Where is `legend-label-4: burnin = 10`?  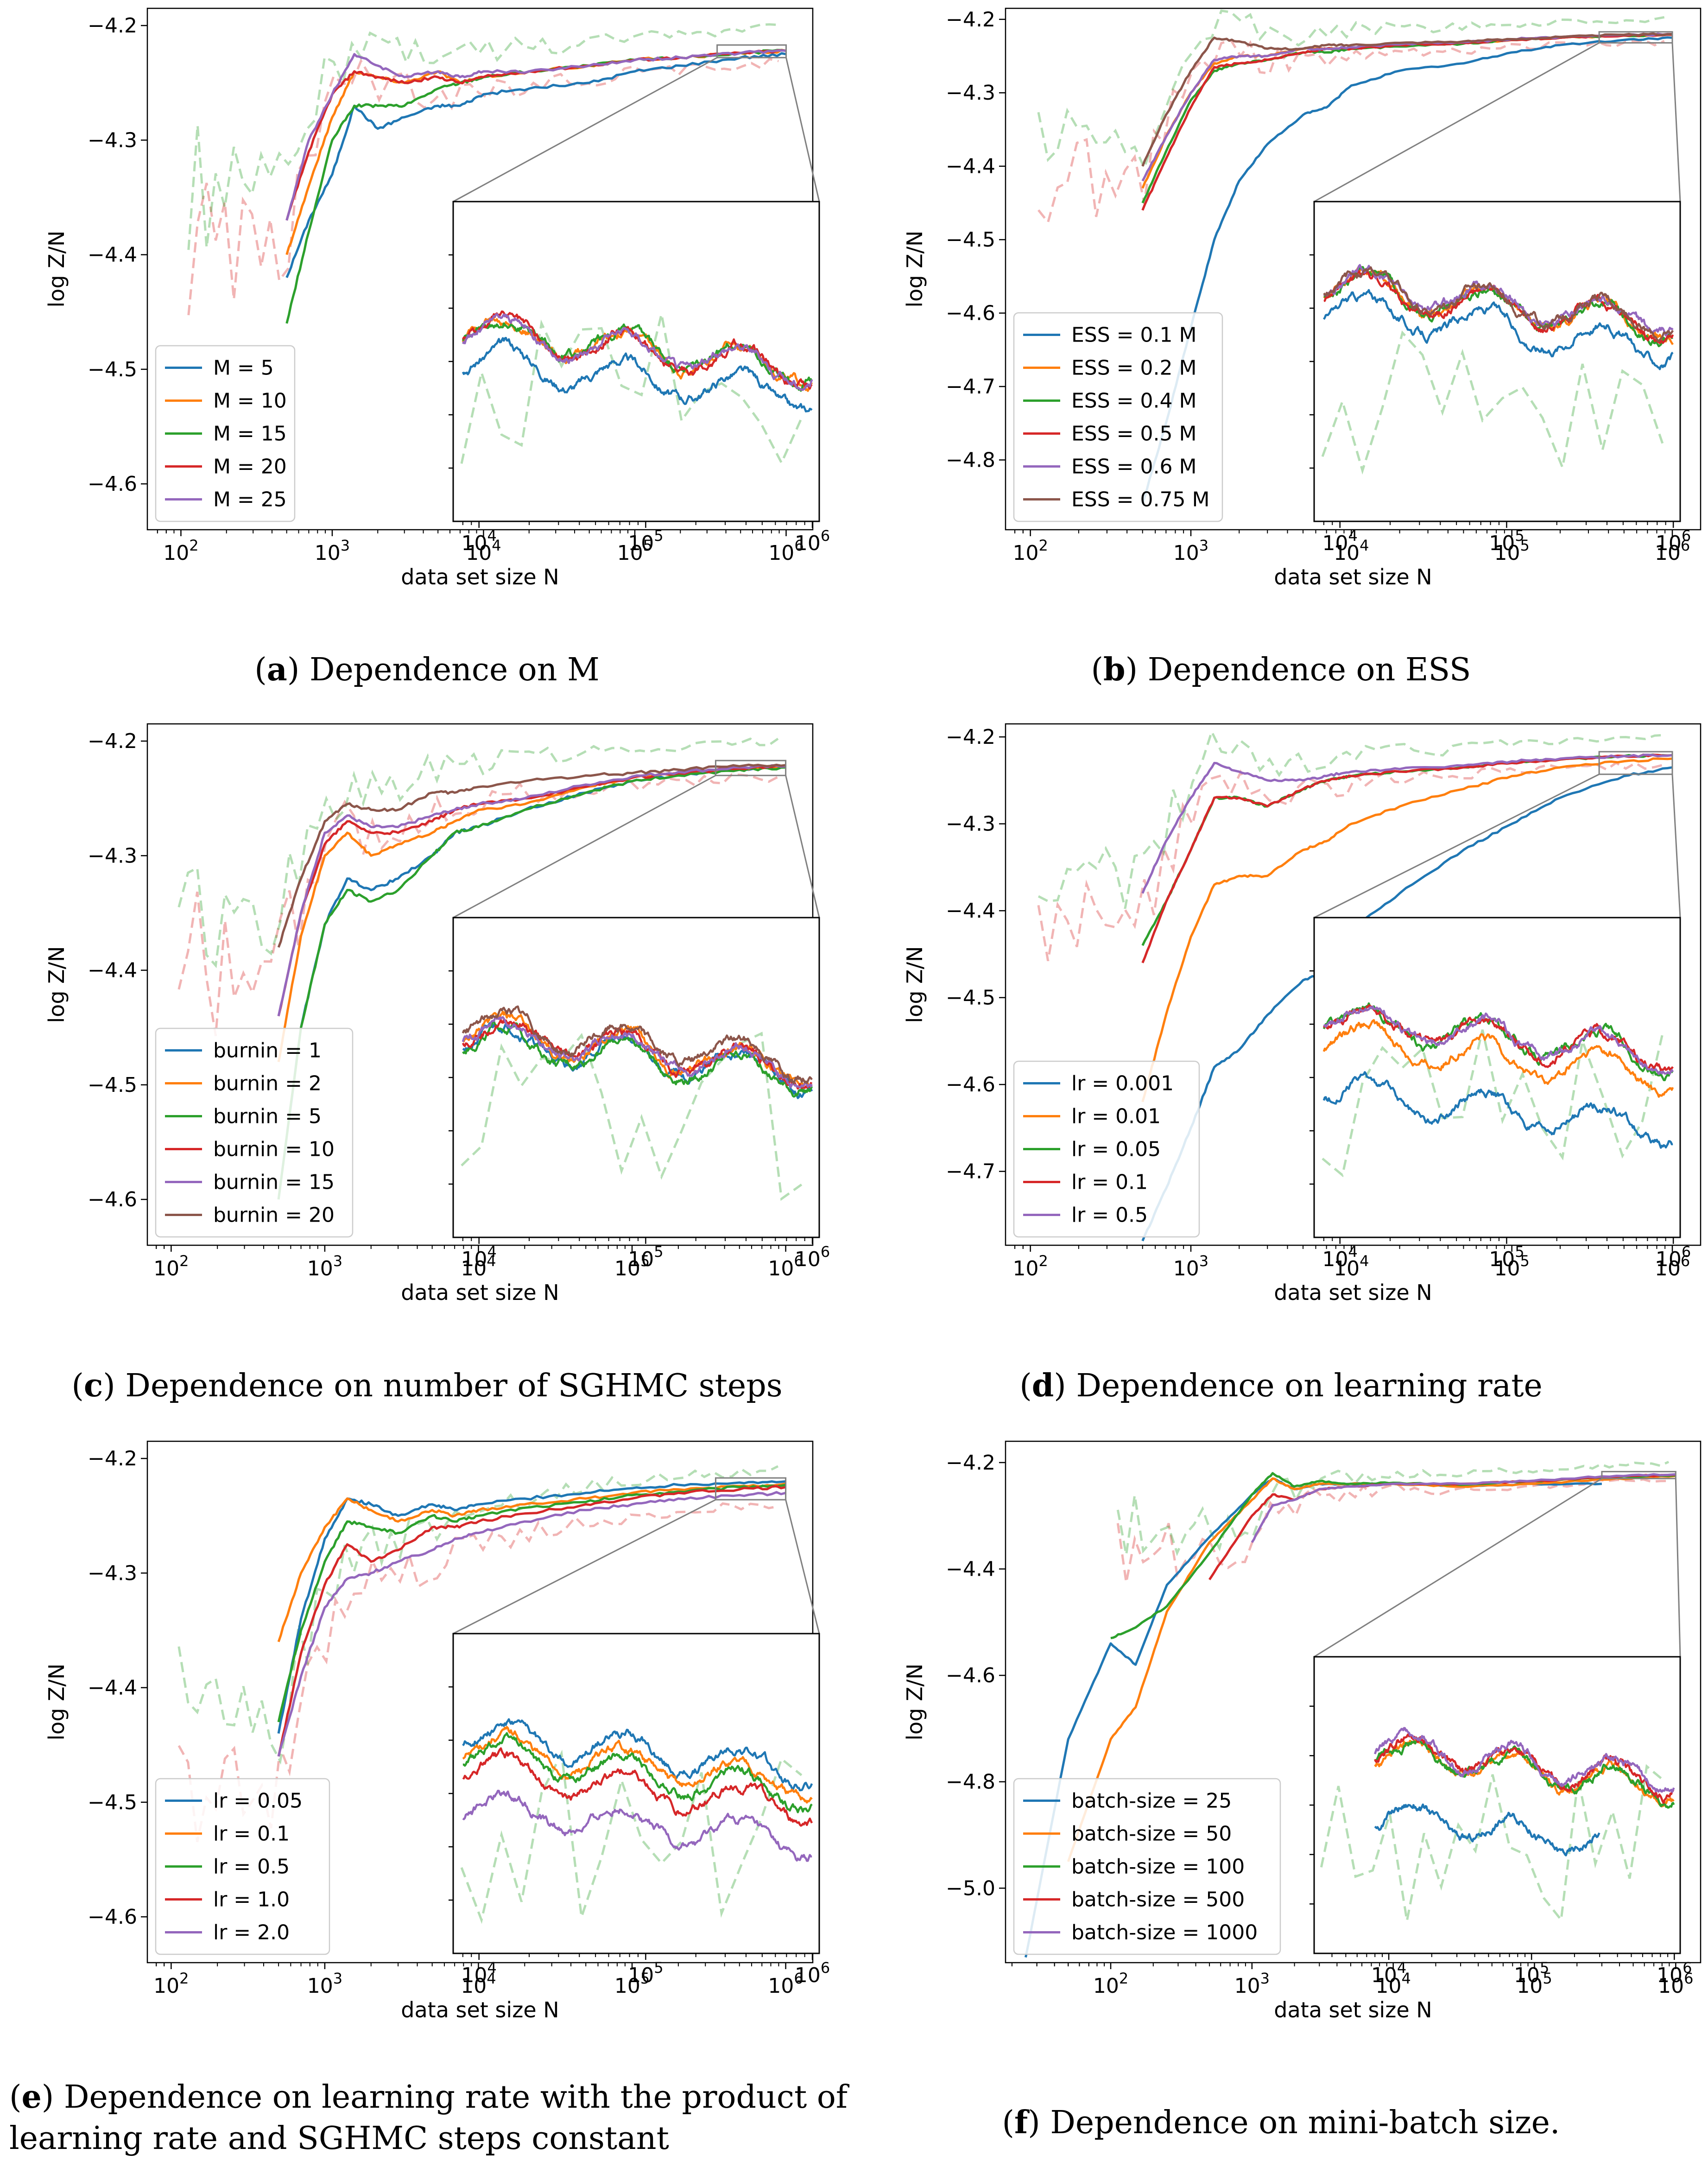
legend-label-4: burnin = 10 is located at coordinates (274, 1149).